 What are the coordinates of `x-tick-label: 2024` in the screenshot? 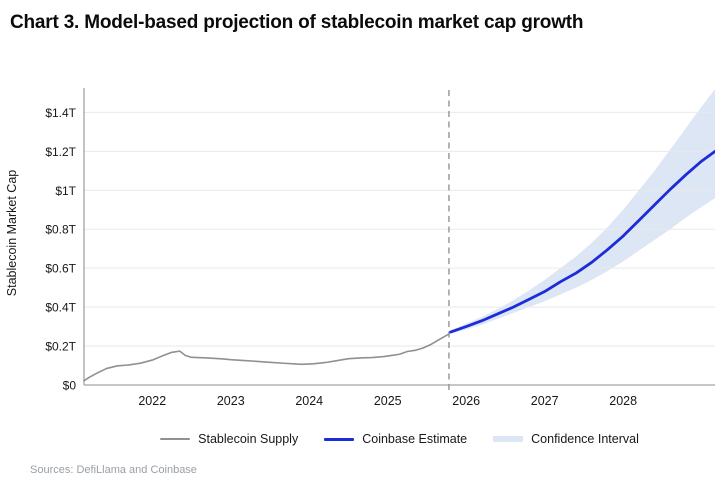 It's located at (309, 401).